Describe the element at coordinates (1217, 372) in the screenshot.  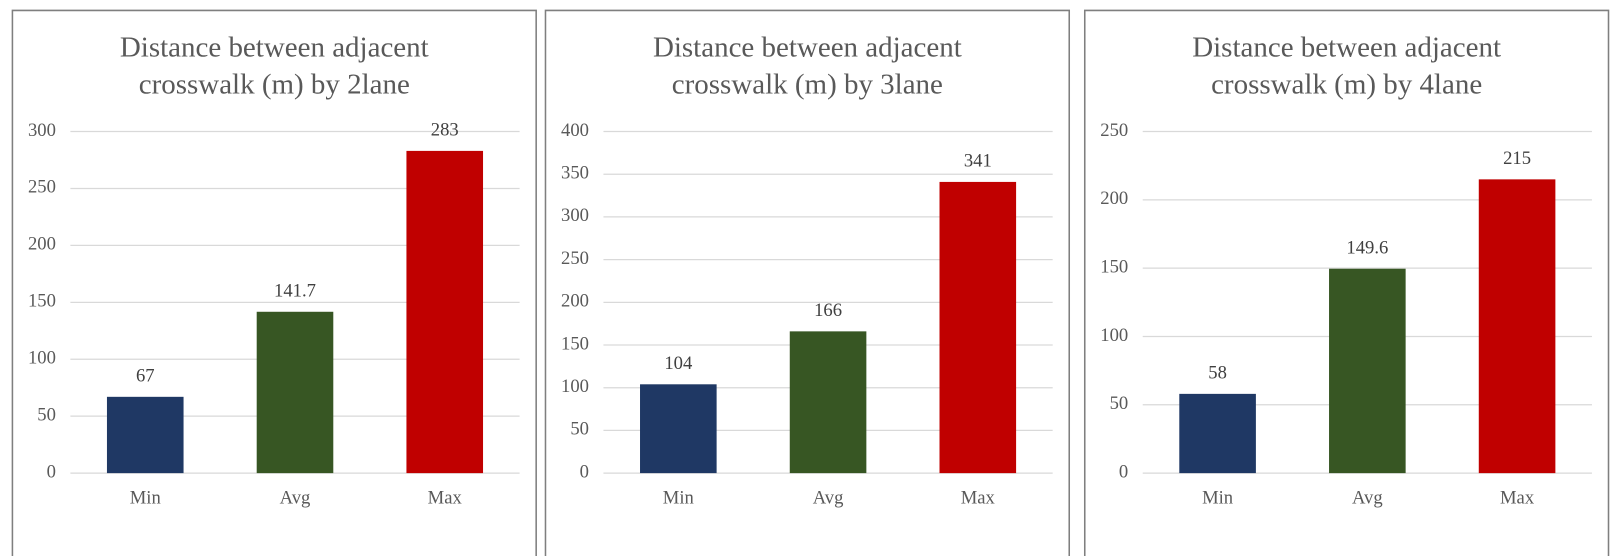
I see `data-label: 58` at that location.